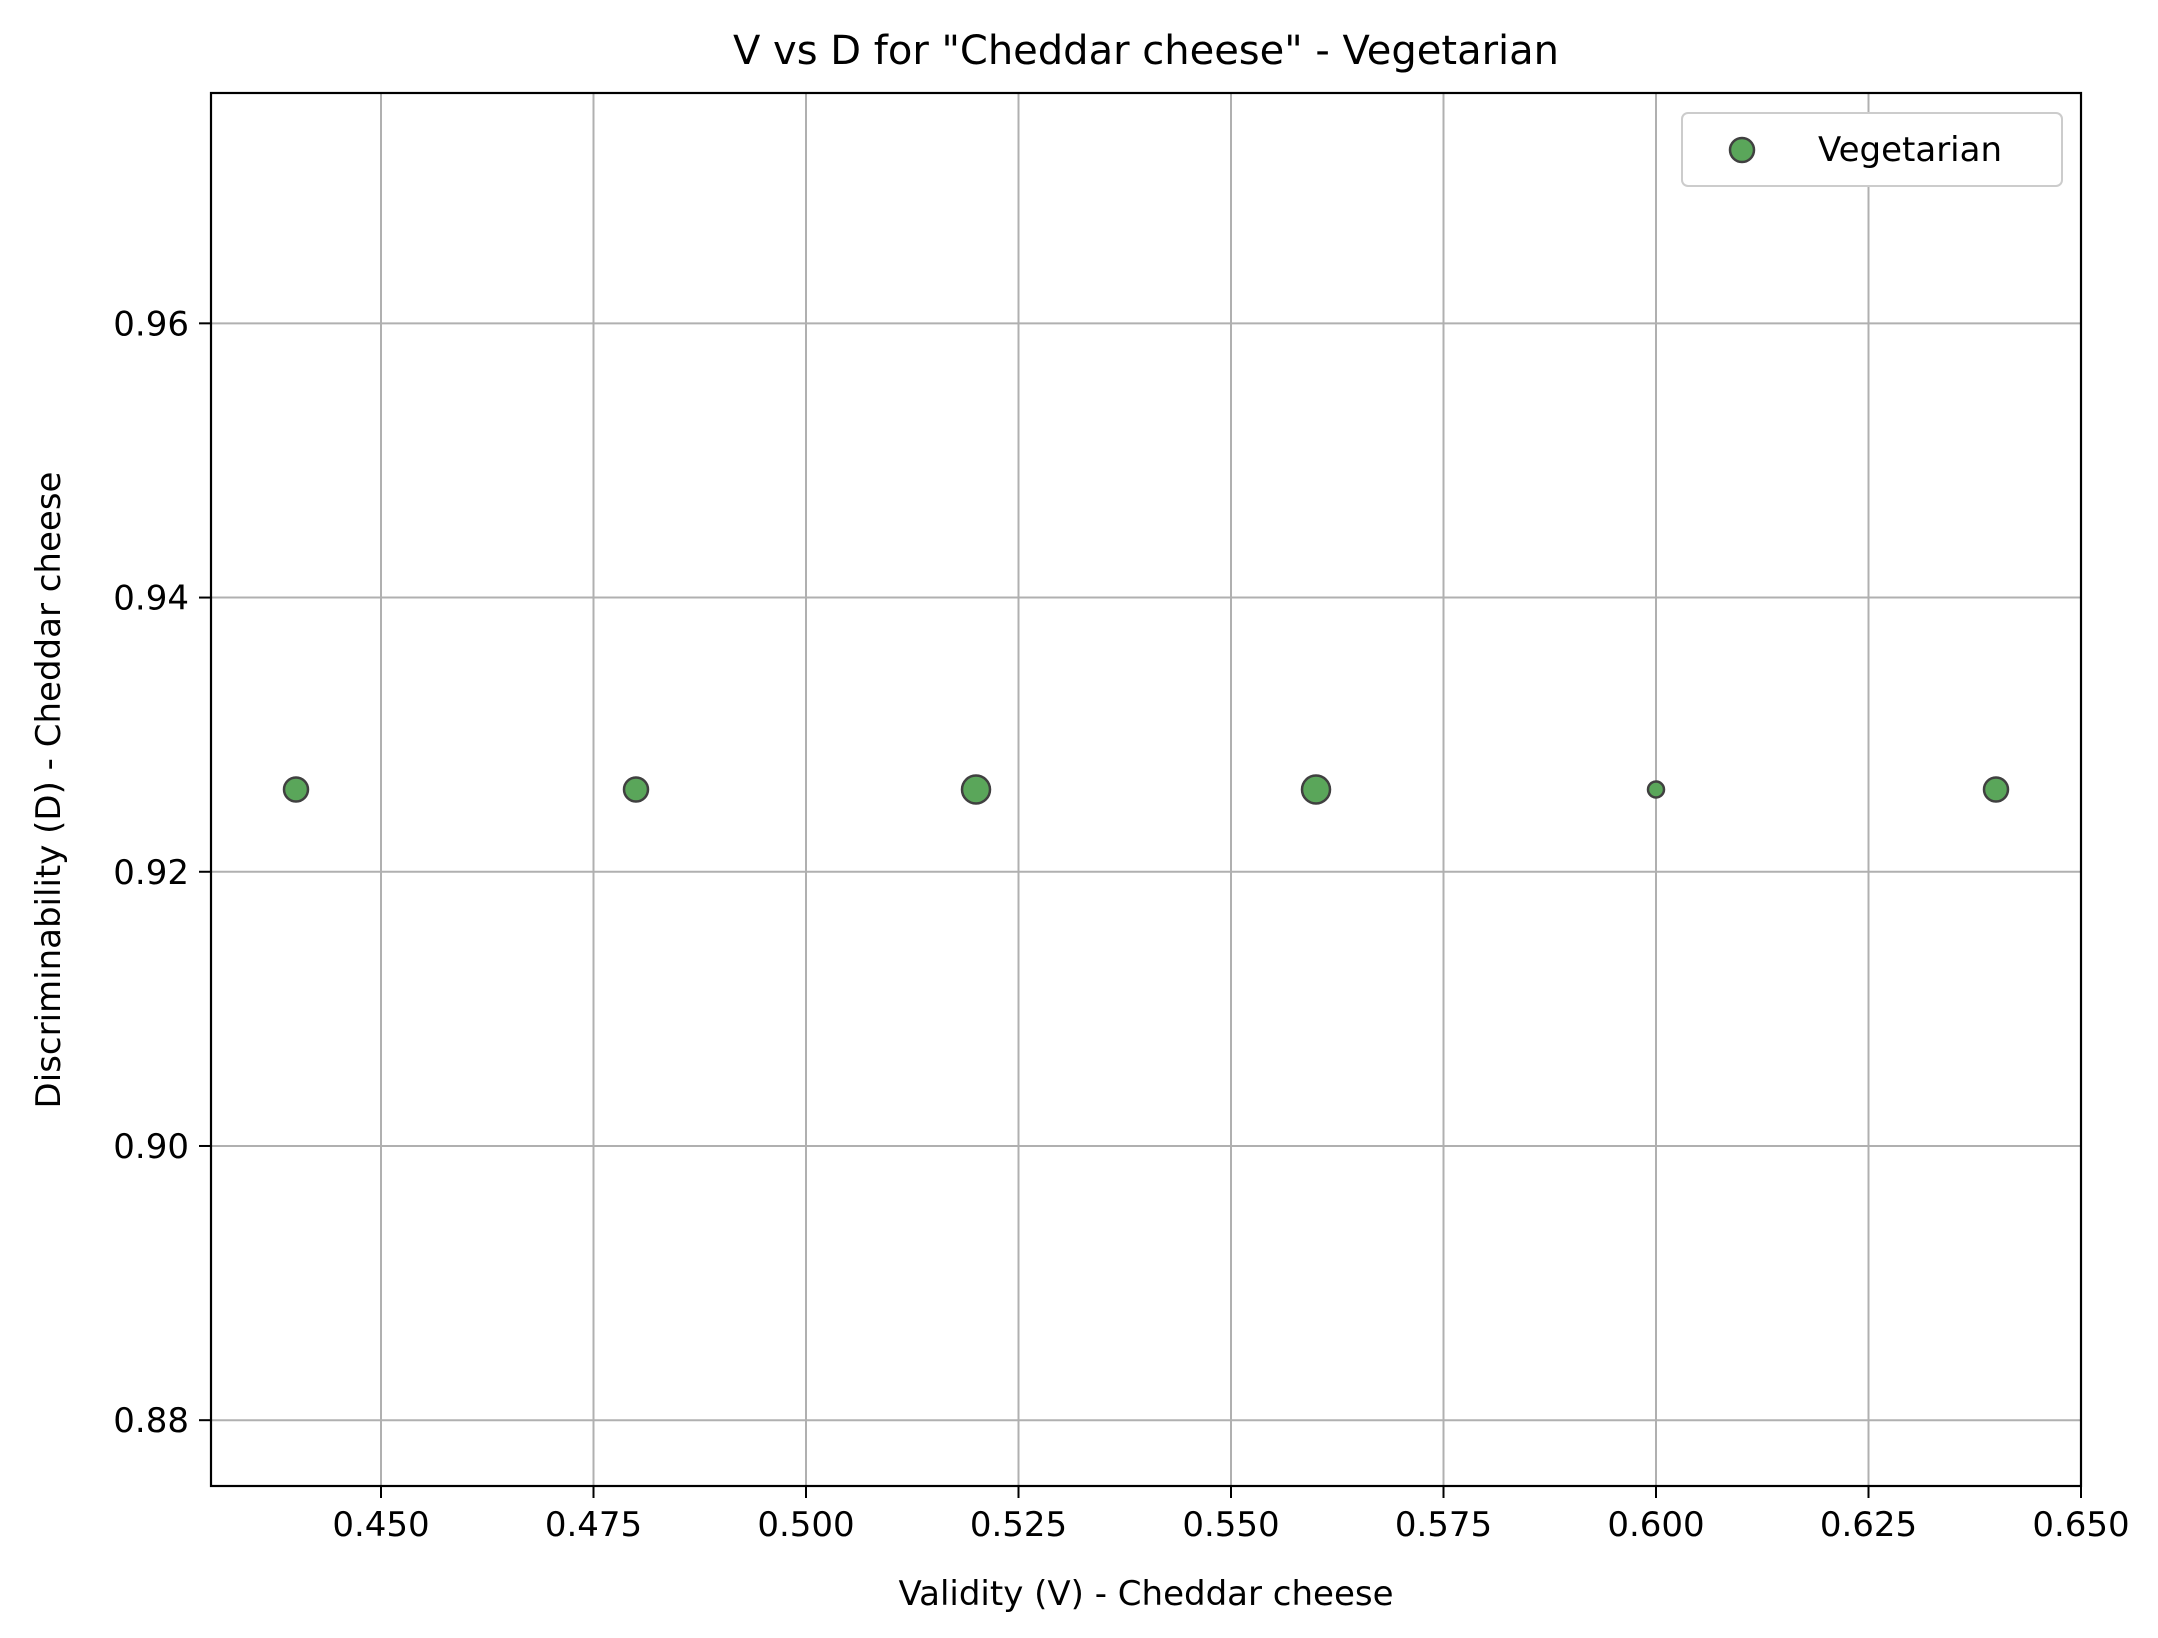  I want to click on y-tick-label: 0.92, so click(151, 873).